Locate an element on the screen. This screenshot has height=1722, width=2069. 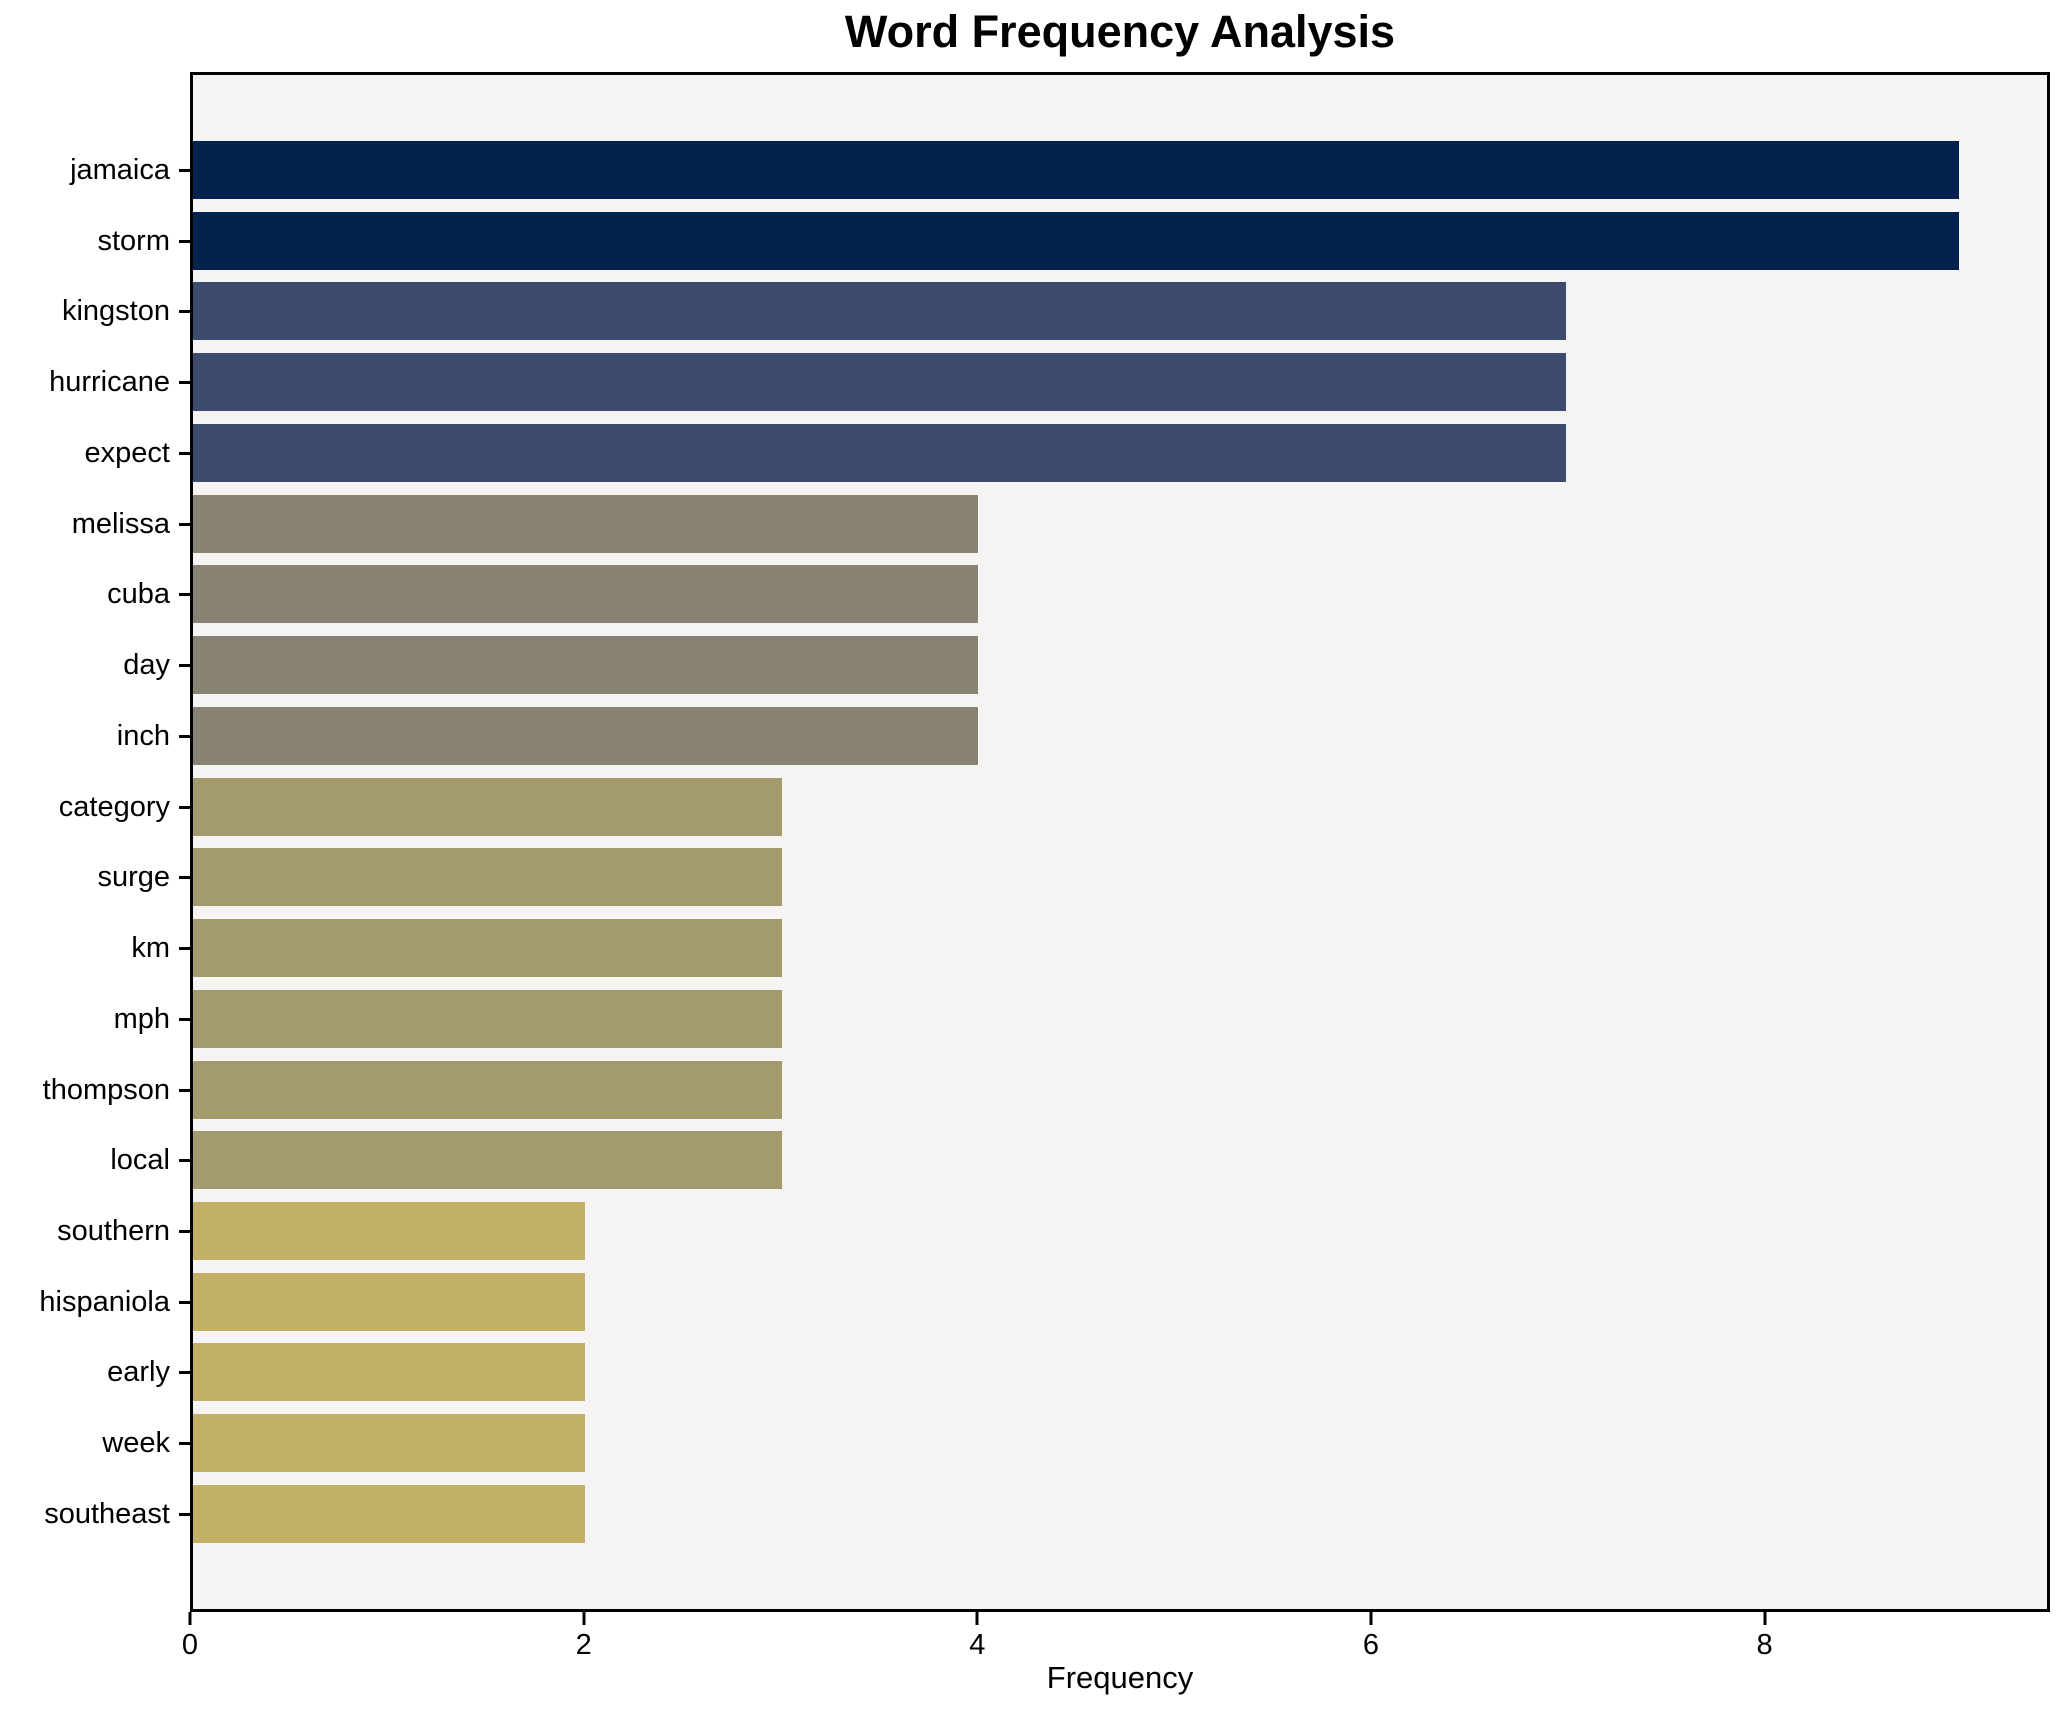
category-label: jamaica is located at coordinates (120, 170).